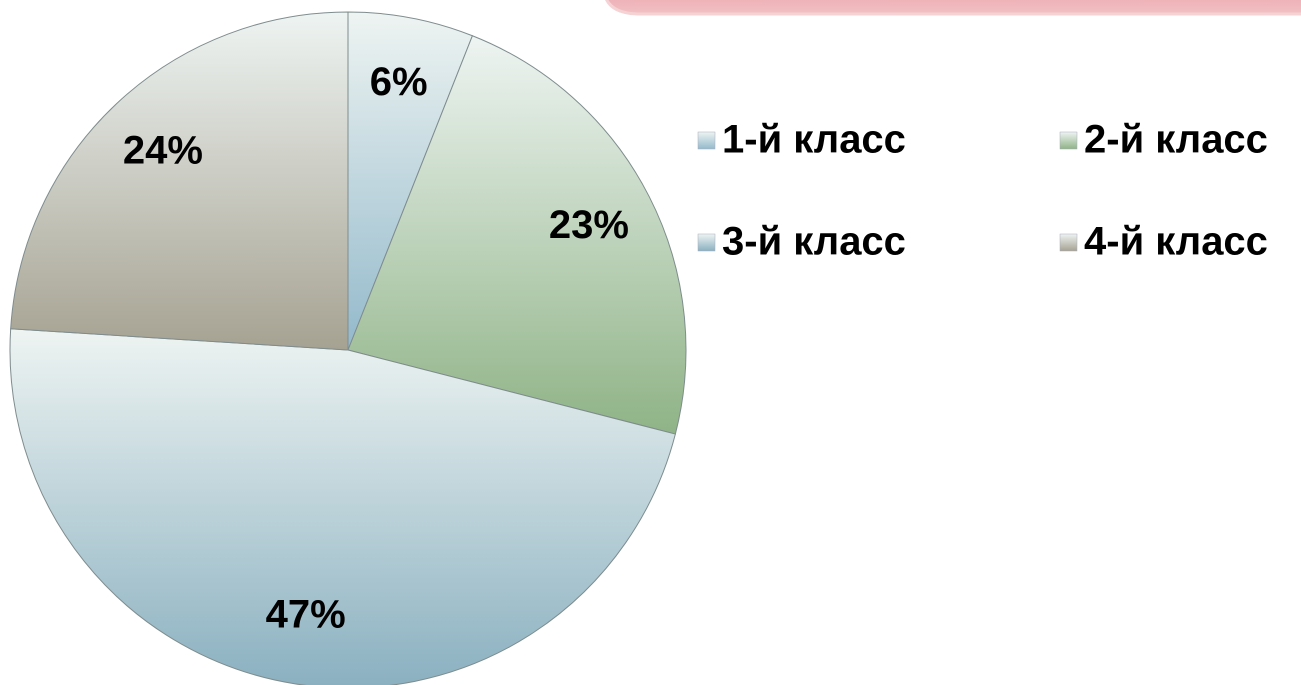  Describe the element at coordinates (306, 615) in the screenshot. I see `data-label: 47%` at that location.